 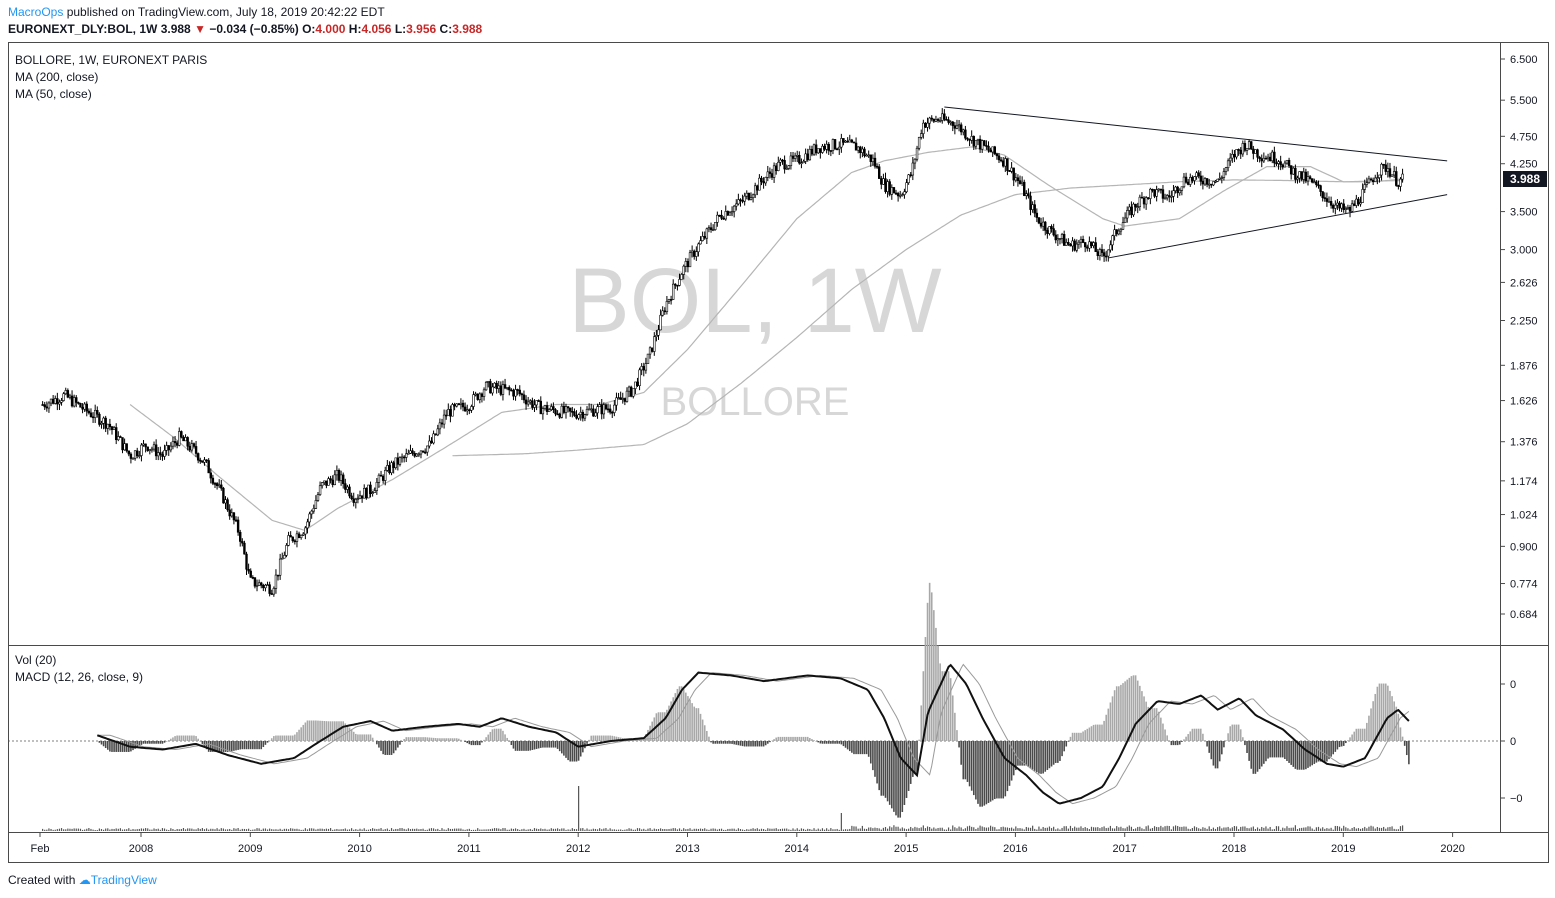 What do you see at coordinates (1343, 849) in the screenshot?
I see `time-tick-label: 2019` at bounding box center [1343, 849].